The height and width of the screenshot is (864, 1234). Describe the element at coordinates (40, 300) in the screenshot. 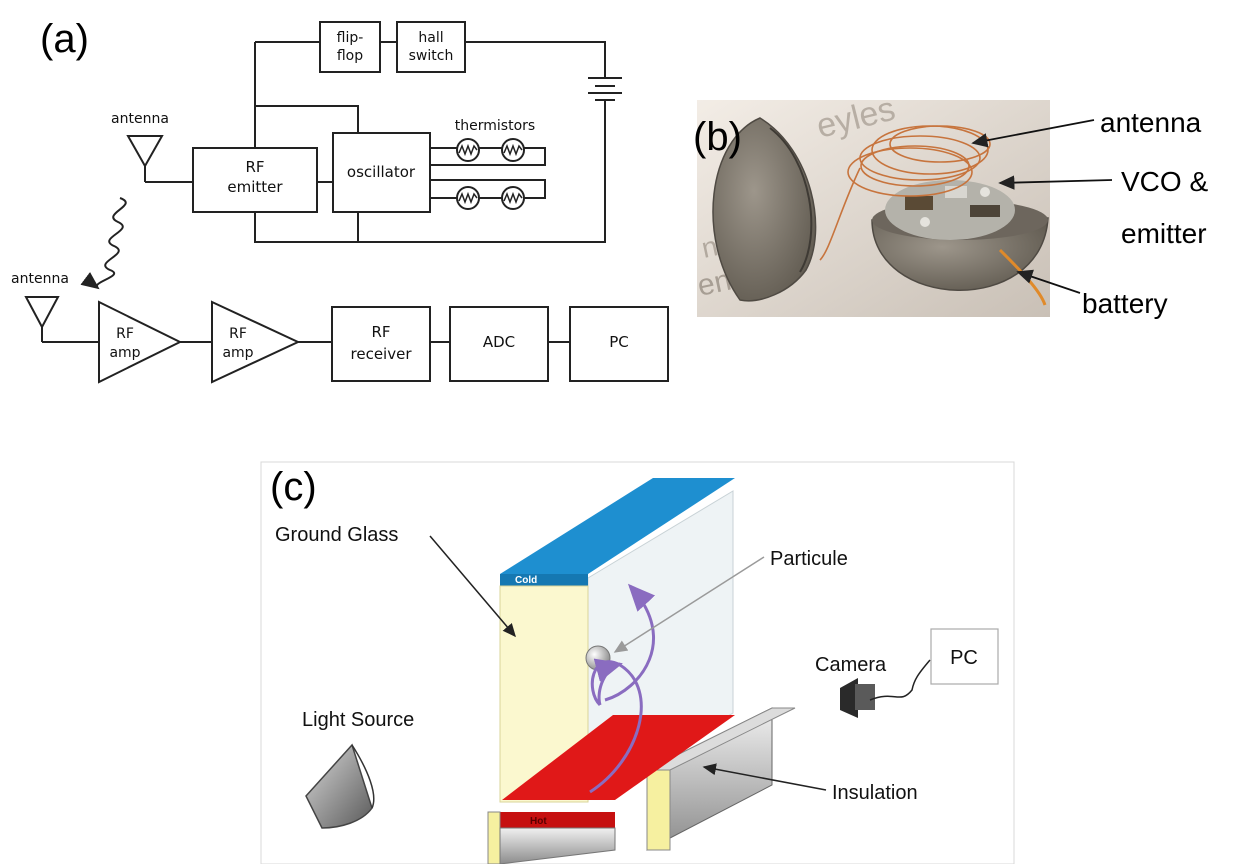

I see `antenna-rx: antenna` at that location.